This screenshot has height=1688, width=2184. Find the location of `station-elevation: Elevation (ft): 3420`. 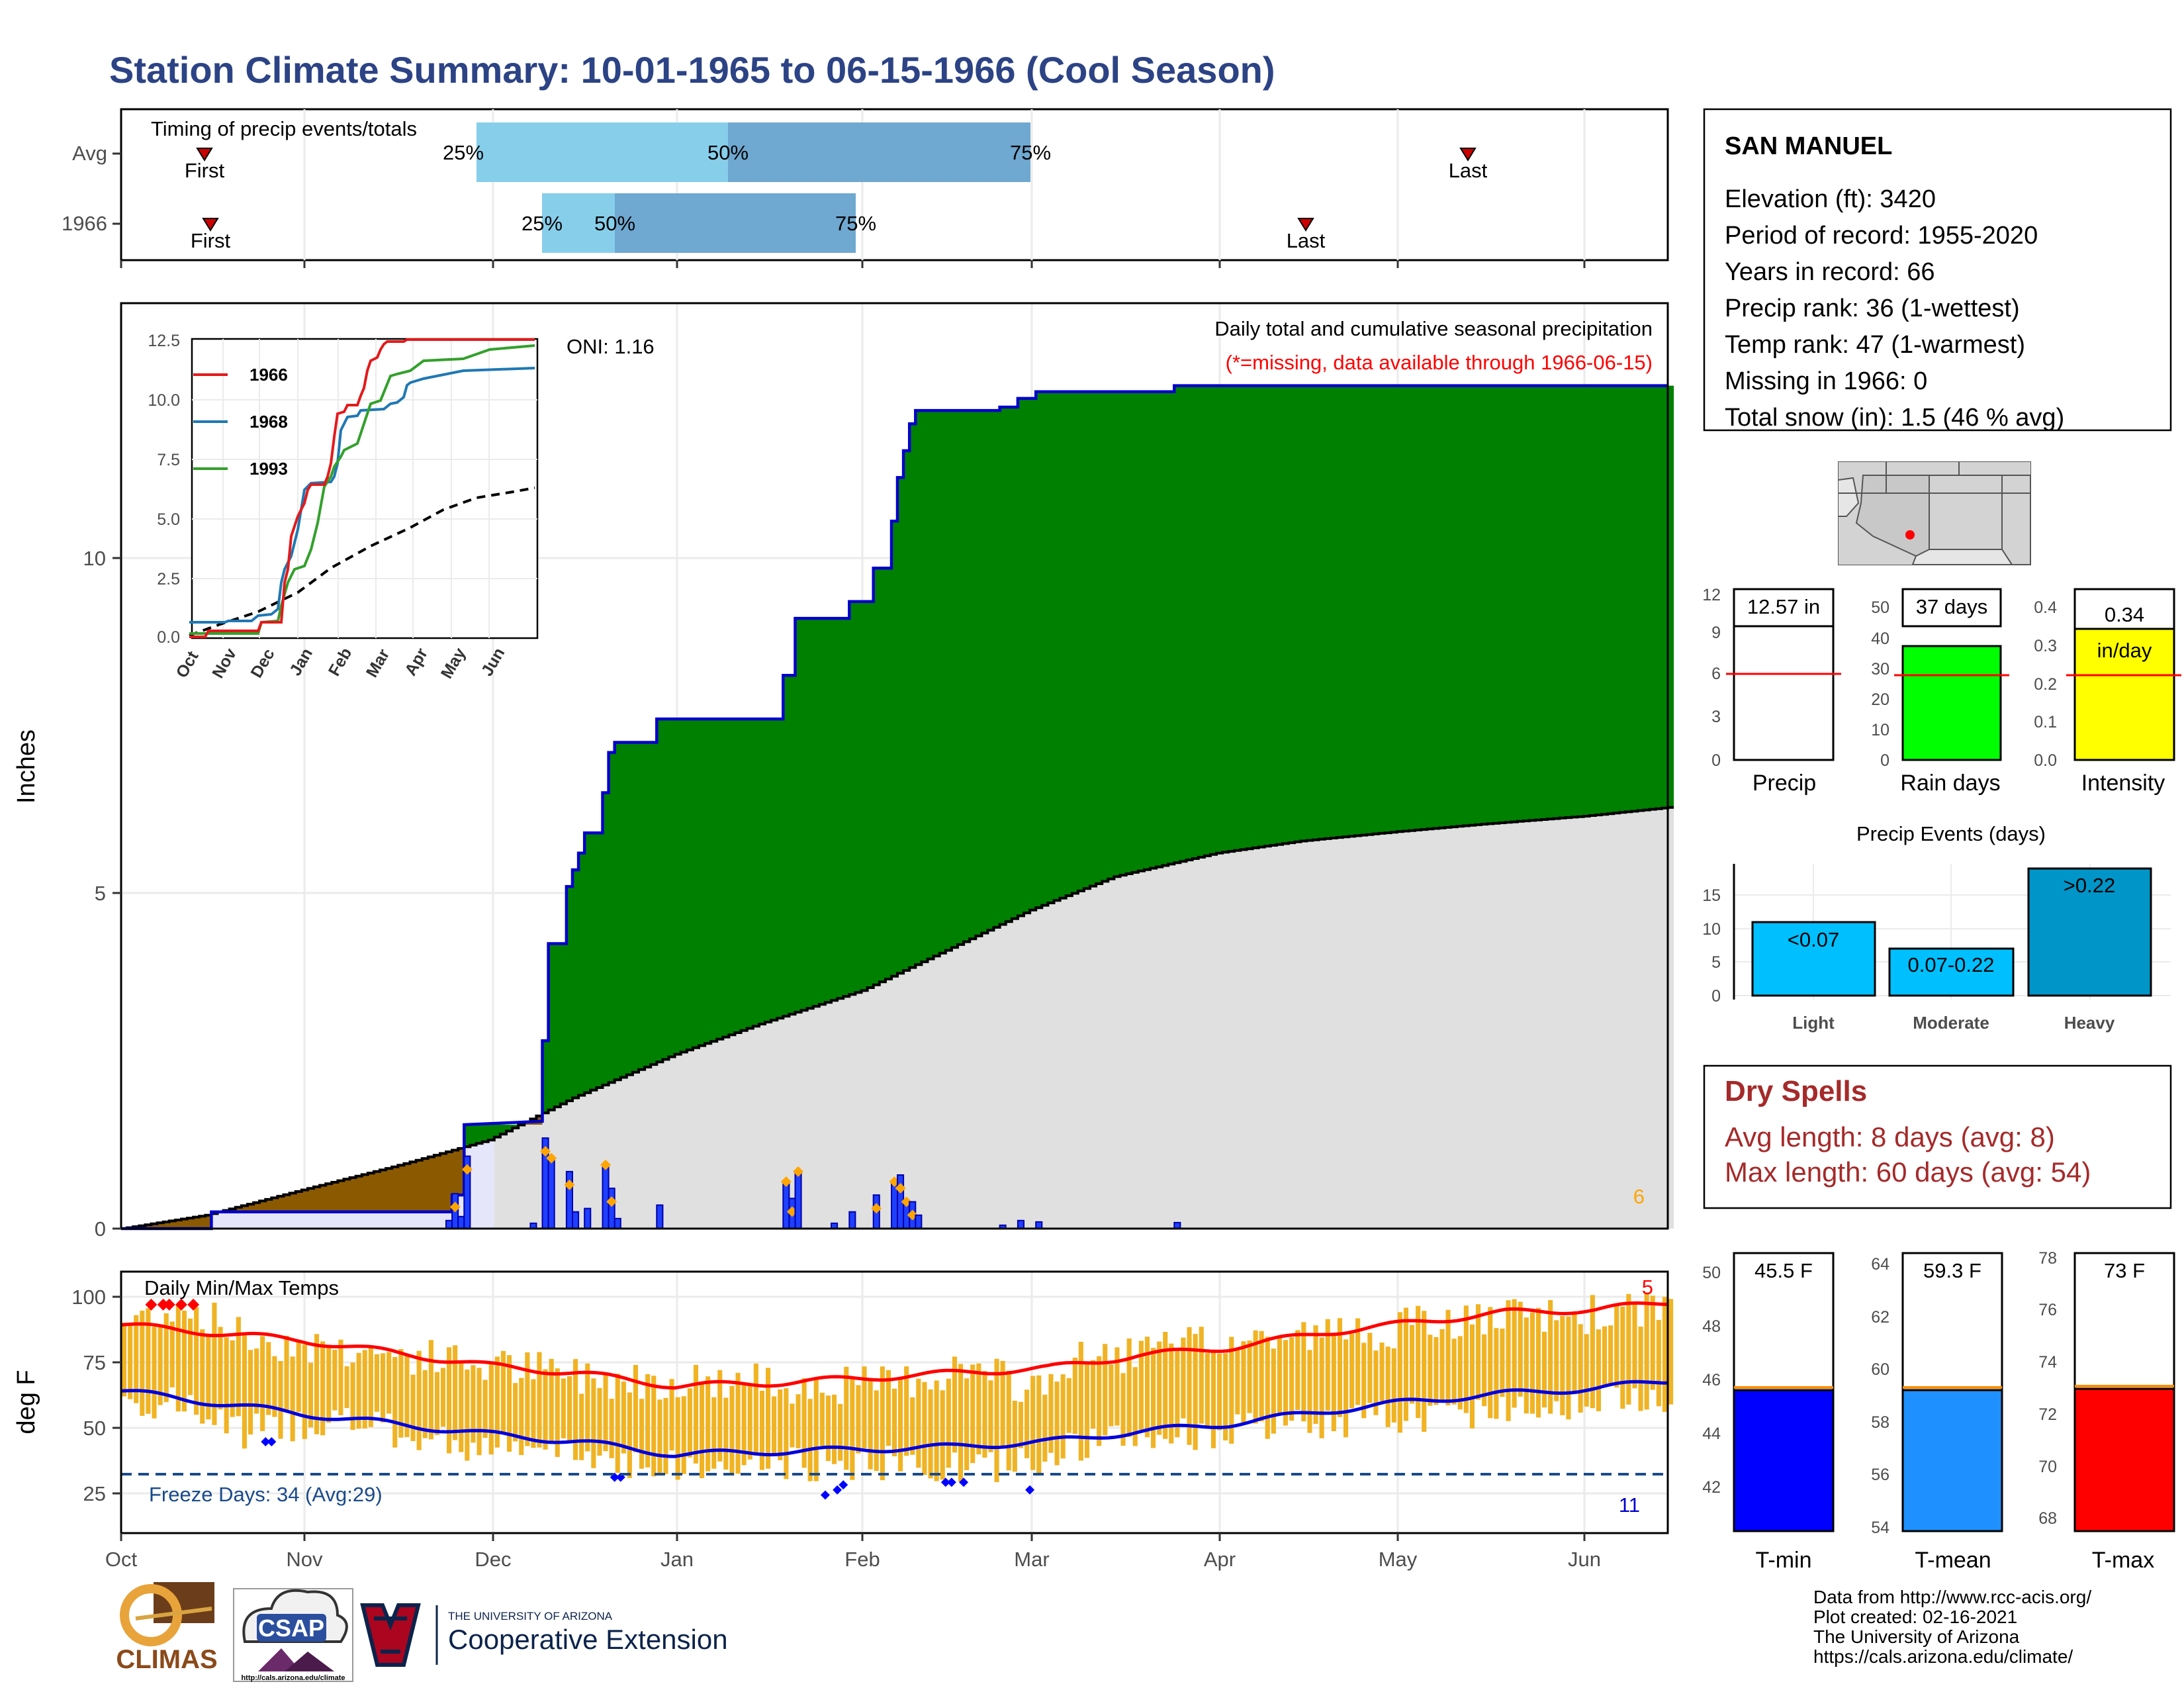

station-elevation: Elevation (ft): 3420 is located at coordinates (1831, 199).